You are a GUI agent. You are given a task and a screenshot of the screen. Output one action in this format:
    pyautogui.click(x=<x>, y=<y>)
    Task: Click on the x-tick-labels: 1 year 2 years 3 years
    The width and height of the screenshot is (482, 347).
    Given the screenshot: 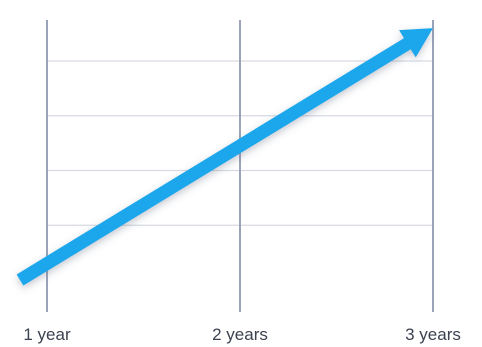 What is the action you would take?
    pyautogui.click(x=242, y=334)
    